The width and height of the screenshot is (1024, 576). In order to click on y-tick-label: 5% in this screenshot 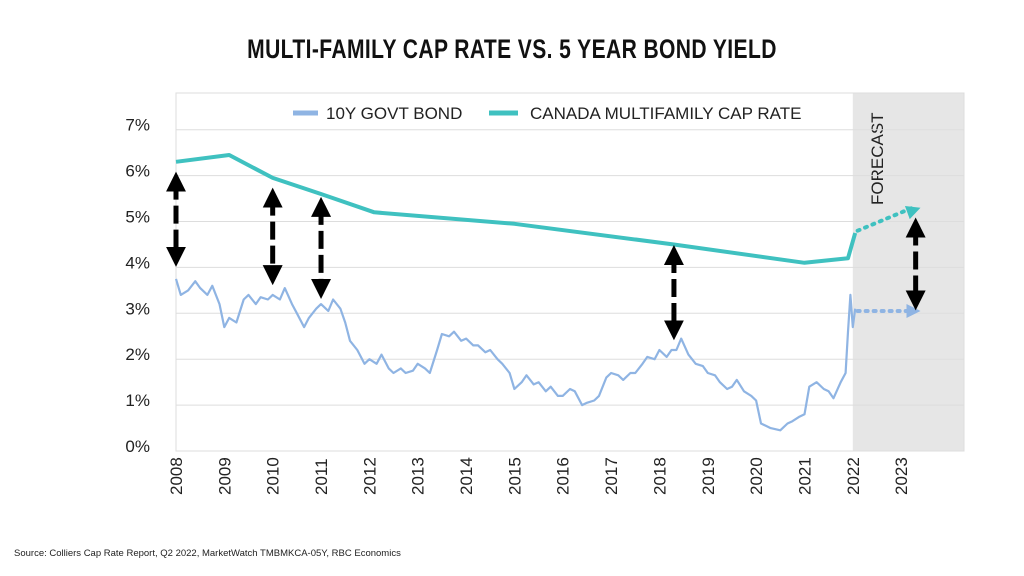, I will do `click(137, 217)`.